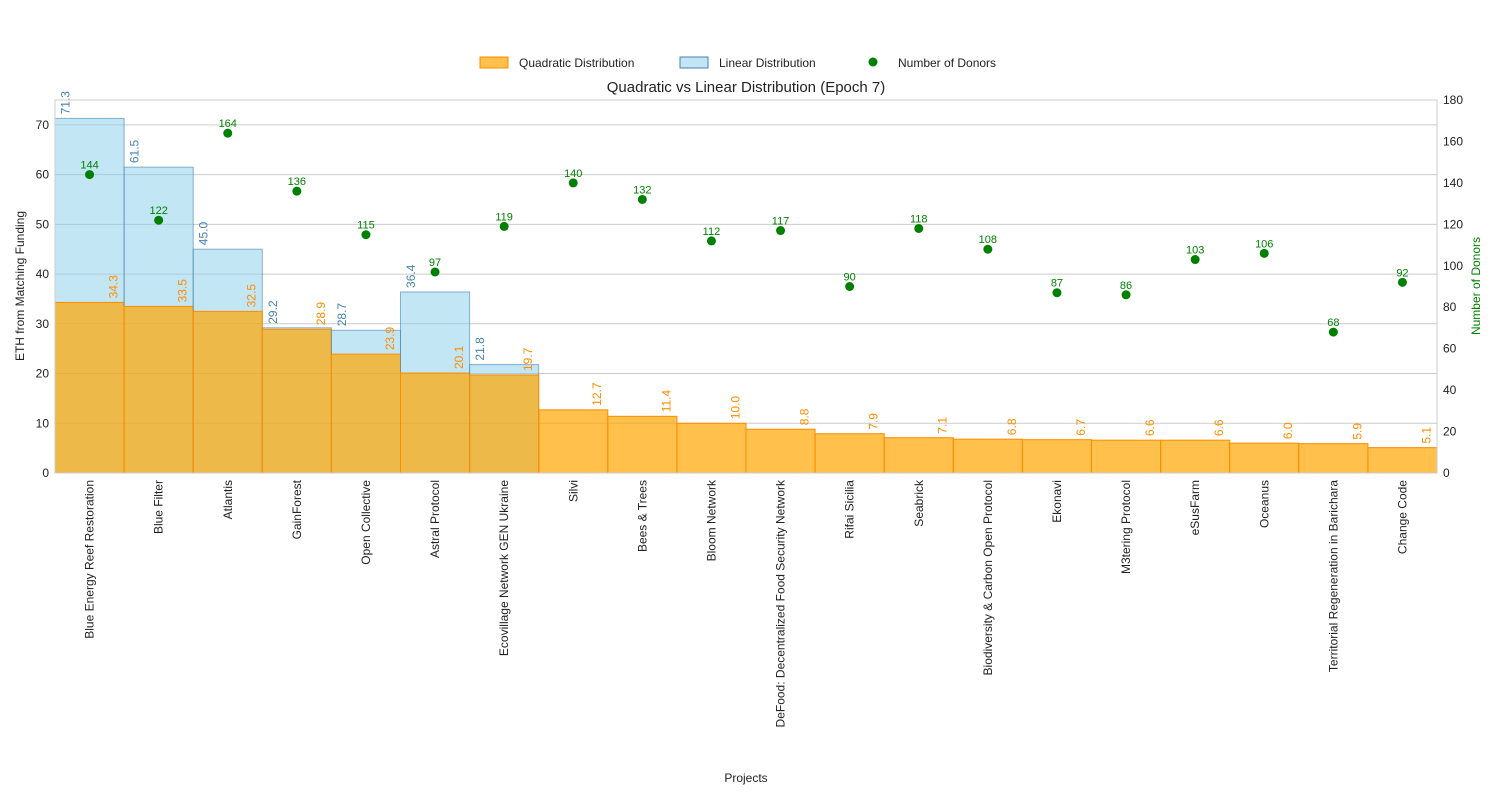 The image size is (1500, 805). What do you see at coordinates (573, 174) in the screenshot?
I see `donor-value-label: 140` at bounding box center [573, 174].